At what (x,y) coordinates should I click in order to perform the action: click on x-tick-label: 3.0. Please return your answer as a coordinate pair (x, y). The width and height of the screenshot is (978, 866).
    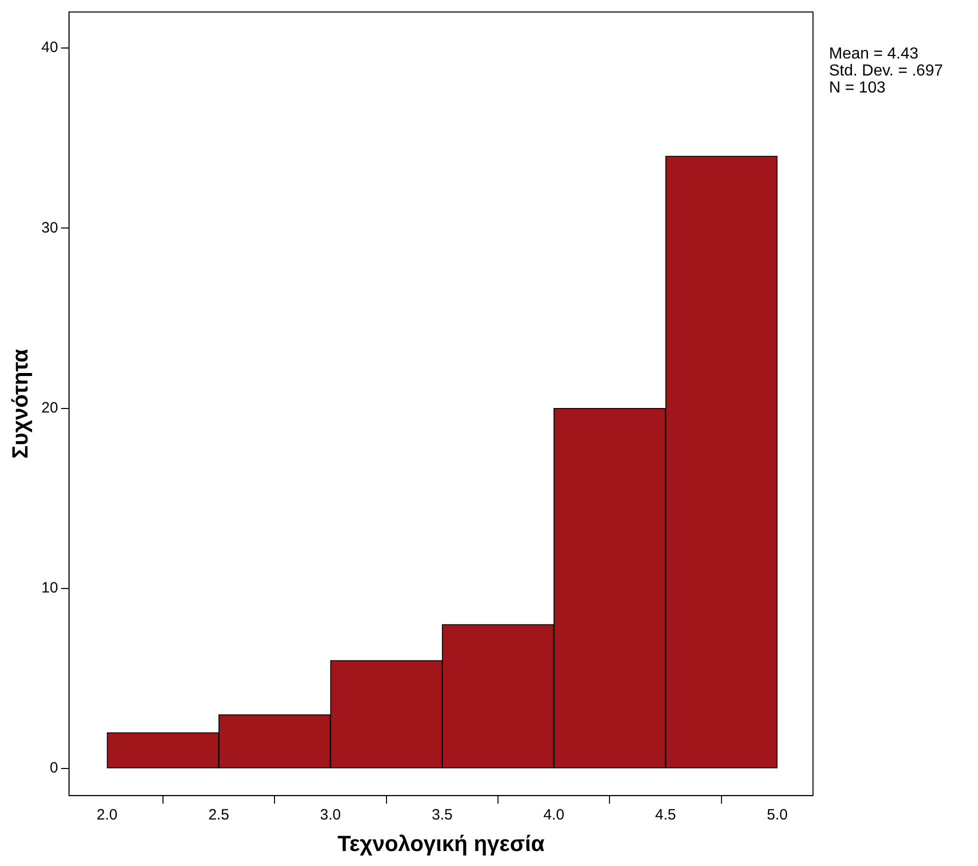
    Looking at the image, I should click on (330, 815).